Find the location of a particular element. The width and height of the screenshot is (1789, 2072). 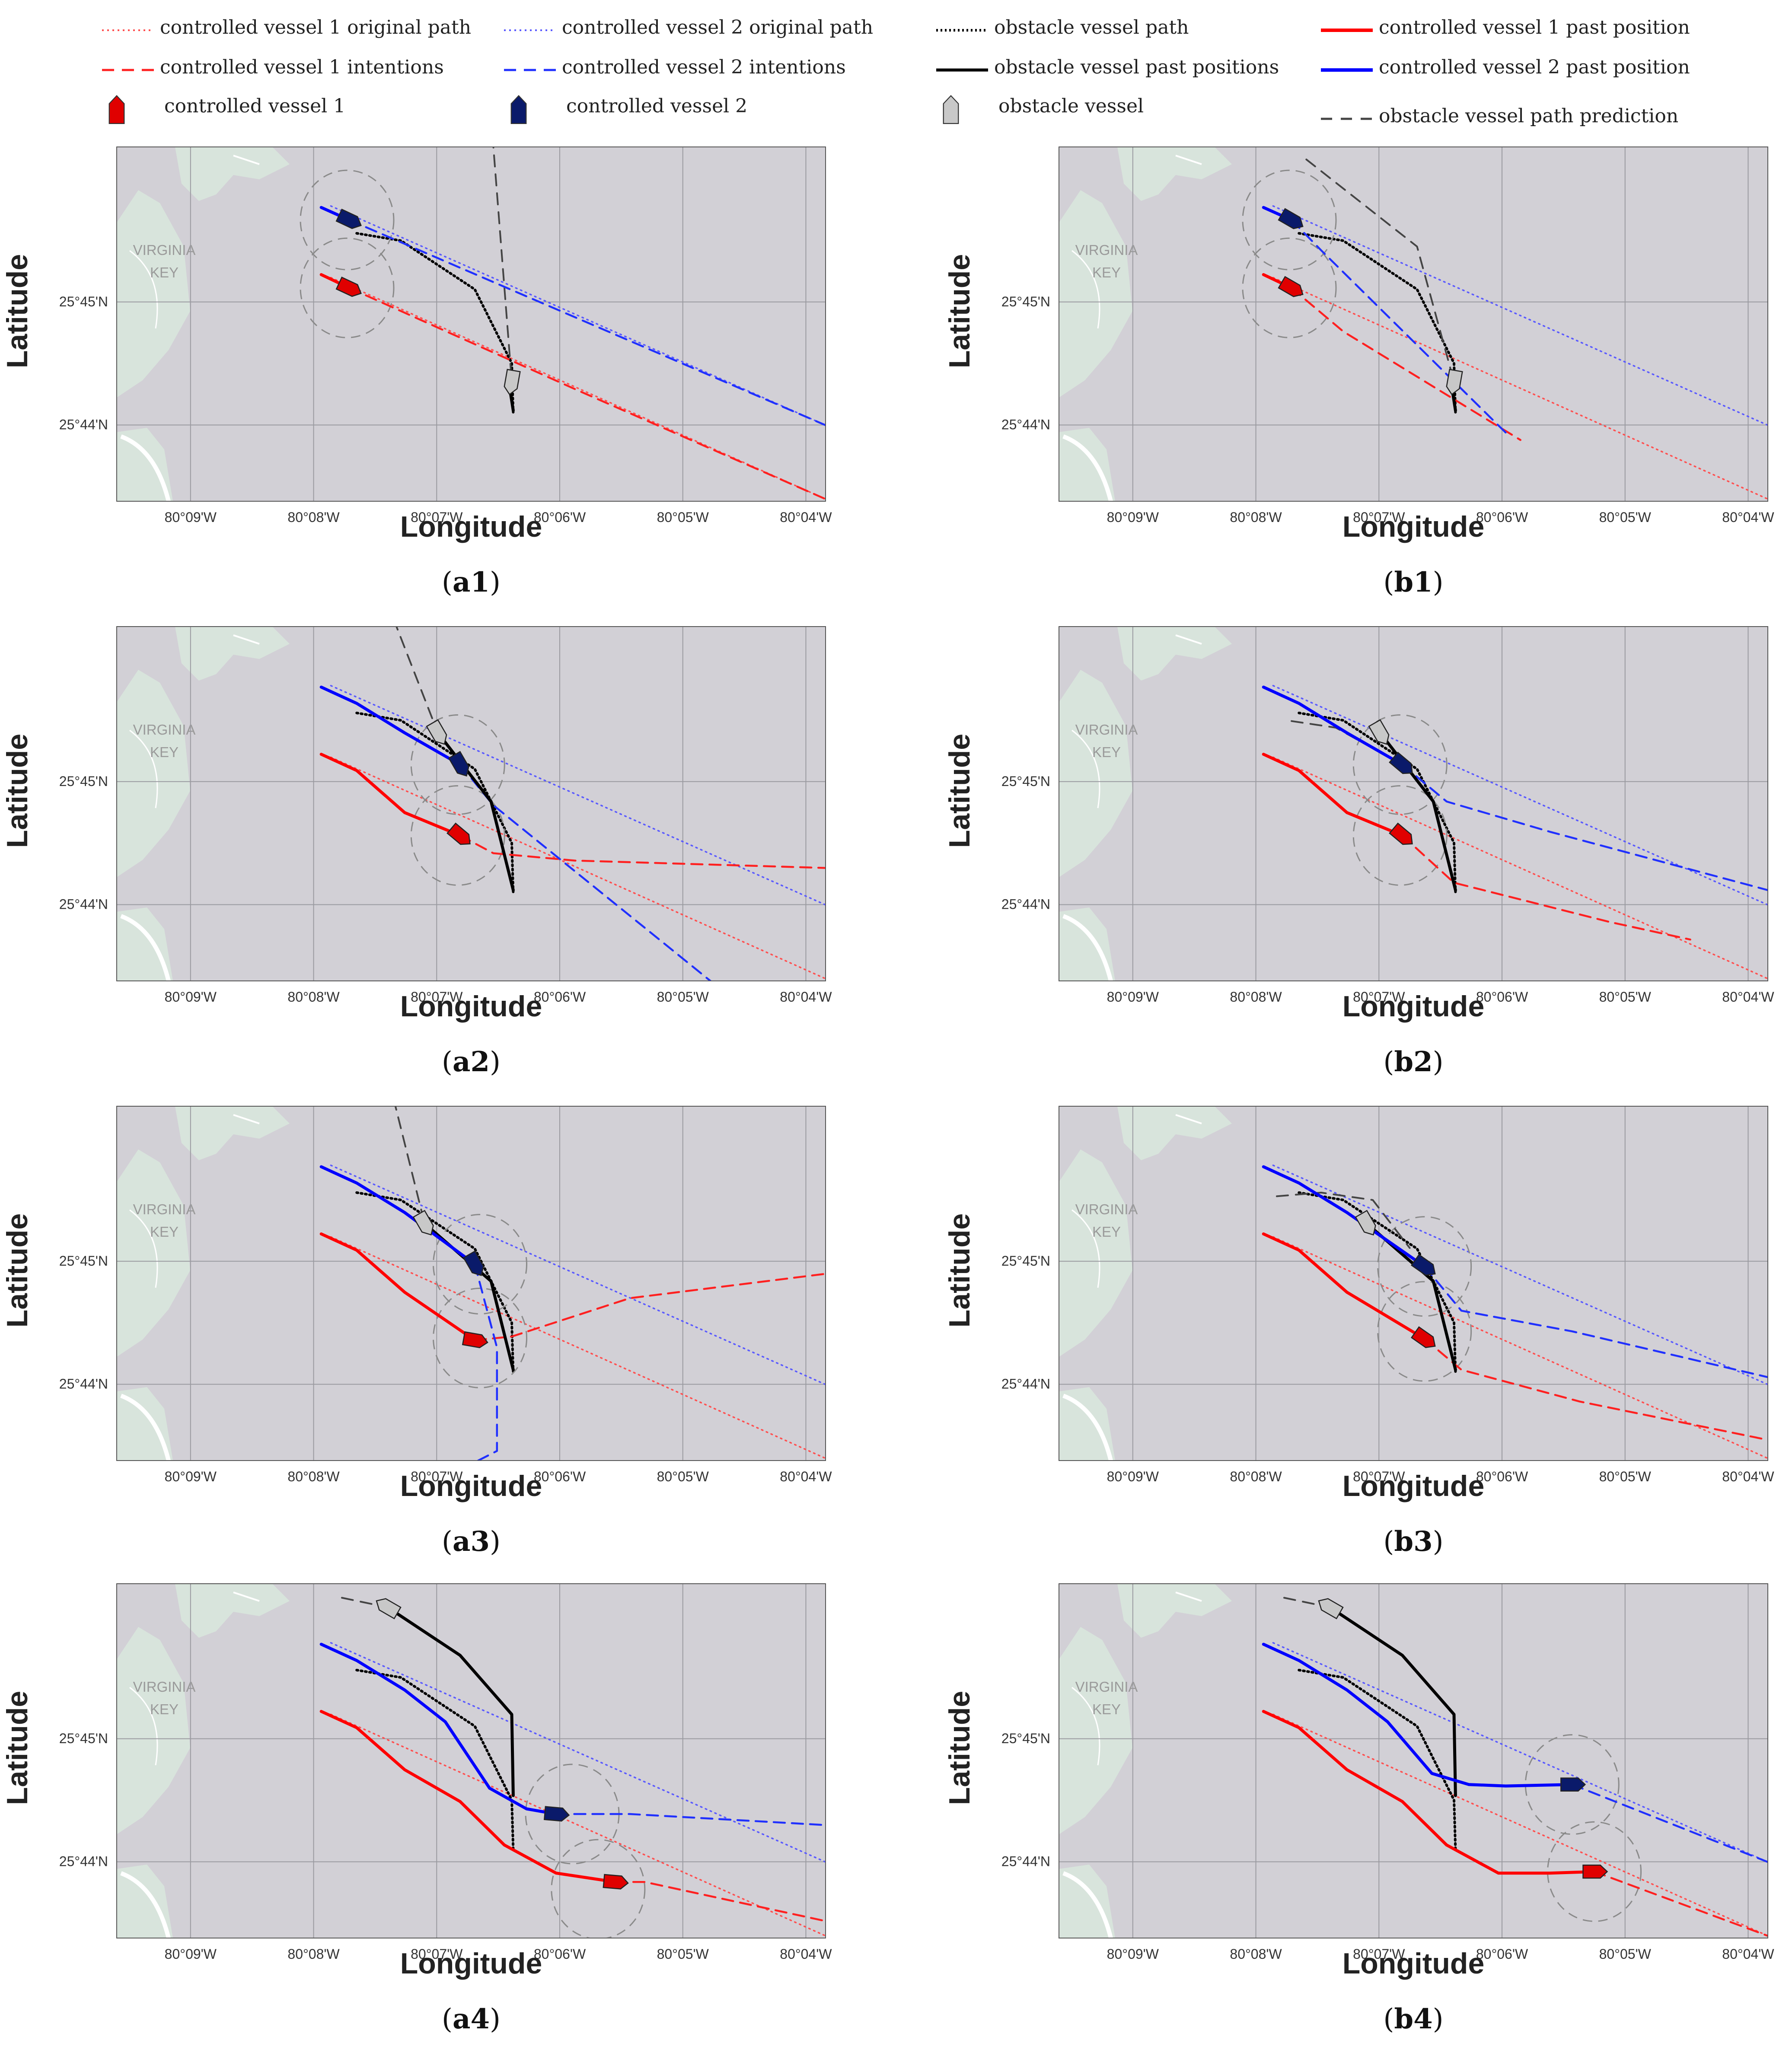

panel-caption-id: a1 is located at coordinates (471, 582).